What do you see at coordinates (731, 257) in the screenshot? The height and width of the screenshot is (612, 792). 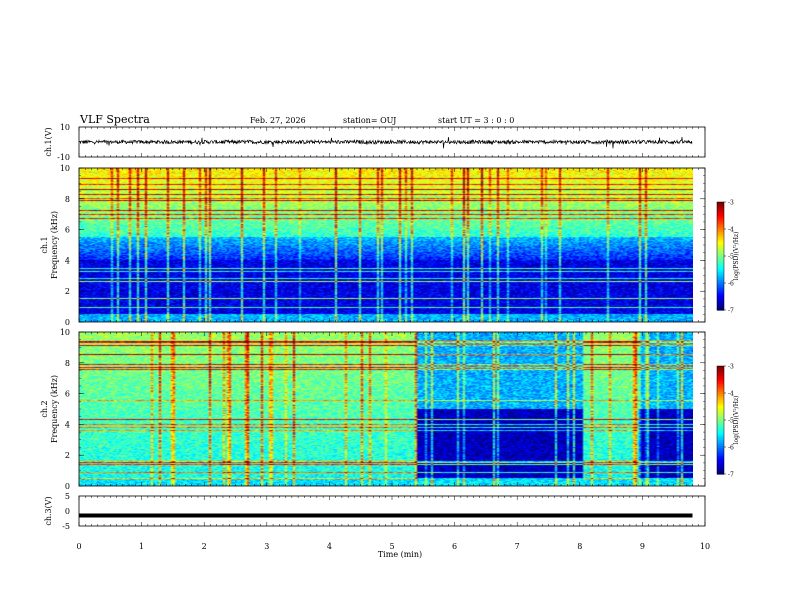 I see `colorbar-tick-label: -5` at bounding box center [731, 257].